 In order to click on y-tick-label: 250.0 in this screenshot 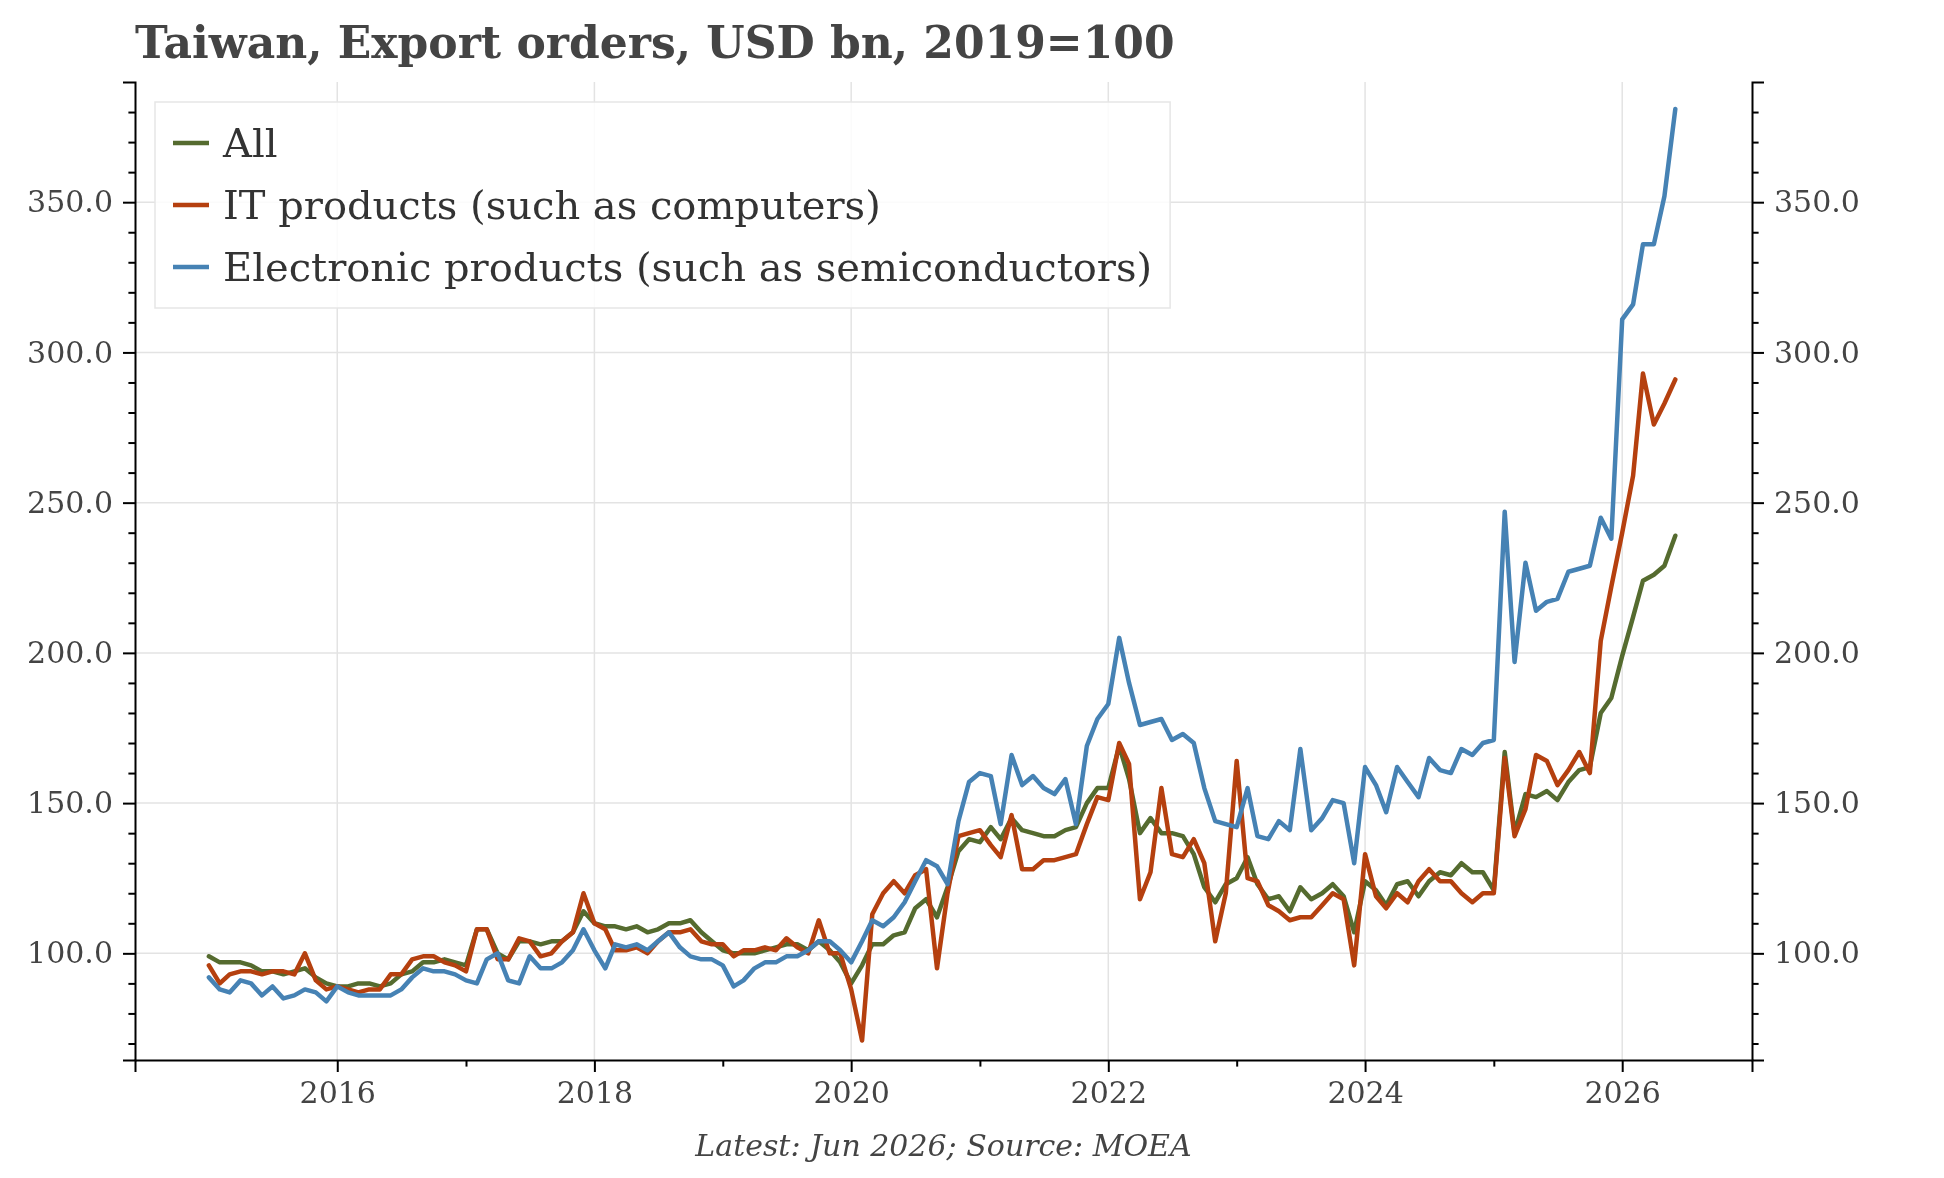, I will do `click(70, 502)`.